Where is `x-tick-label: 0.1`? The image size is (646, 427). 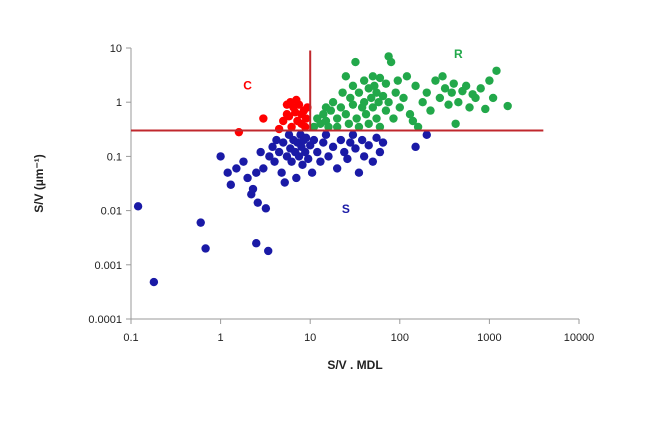
x-tick-label: 0.1 is located at coordinates (130, 338).